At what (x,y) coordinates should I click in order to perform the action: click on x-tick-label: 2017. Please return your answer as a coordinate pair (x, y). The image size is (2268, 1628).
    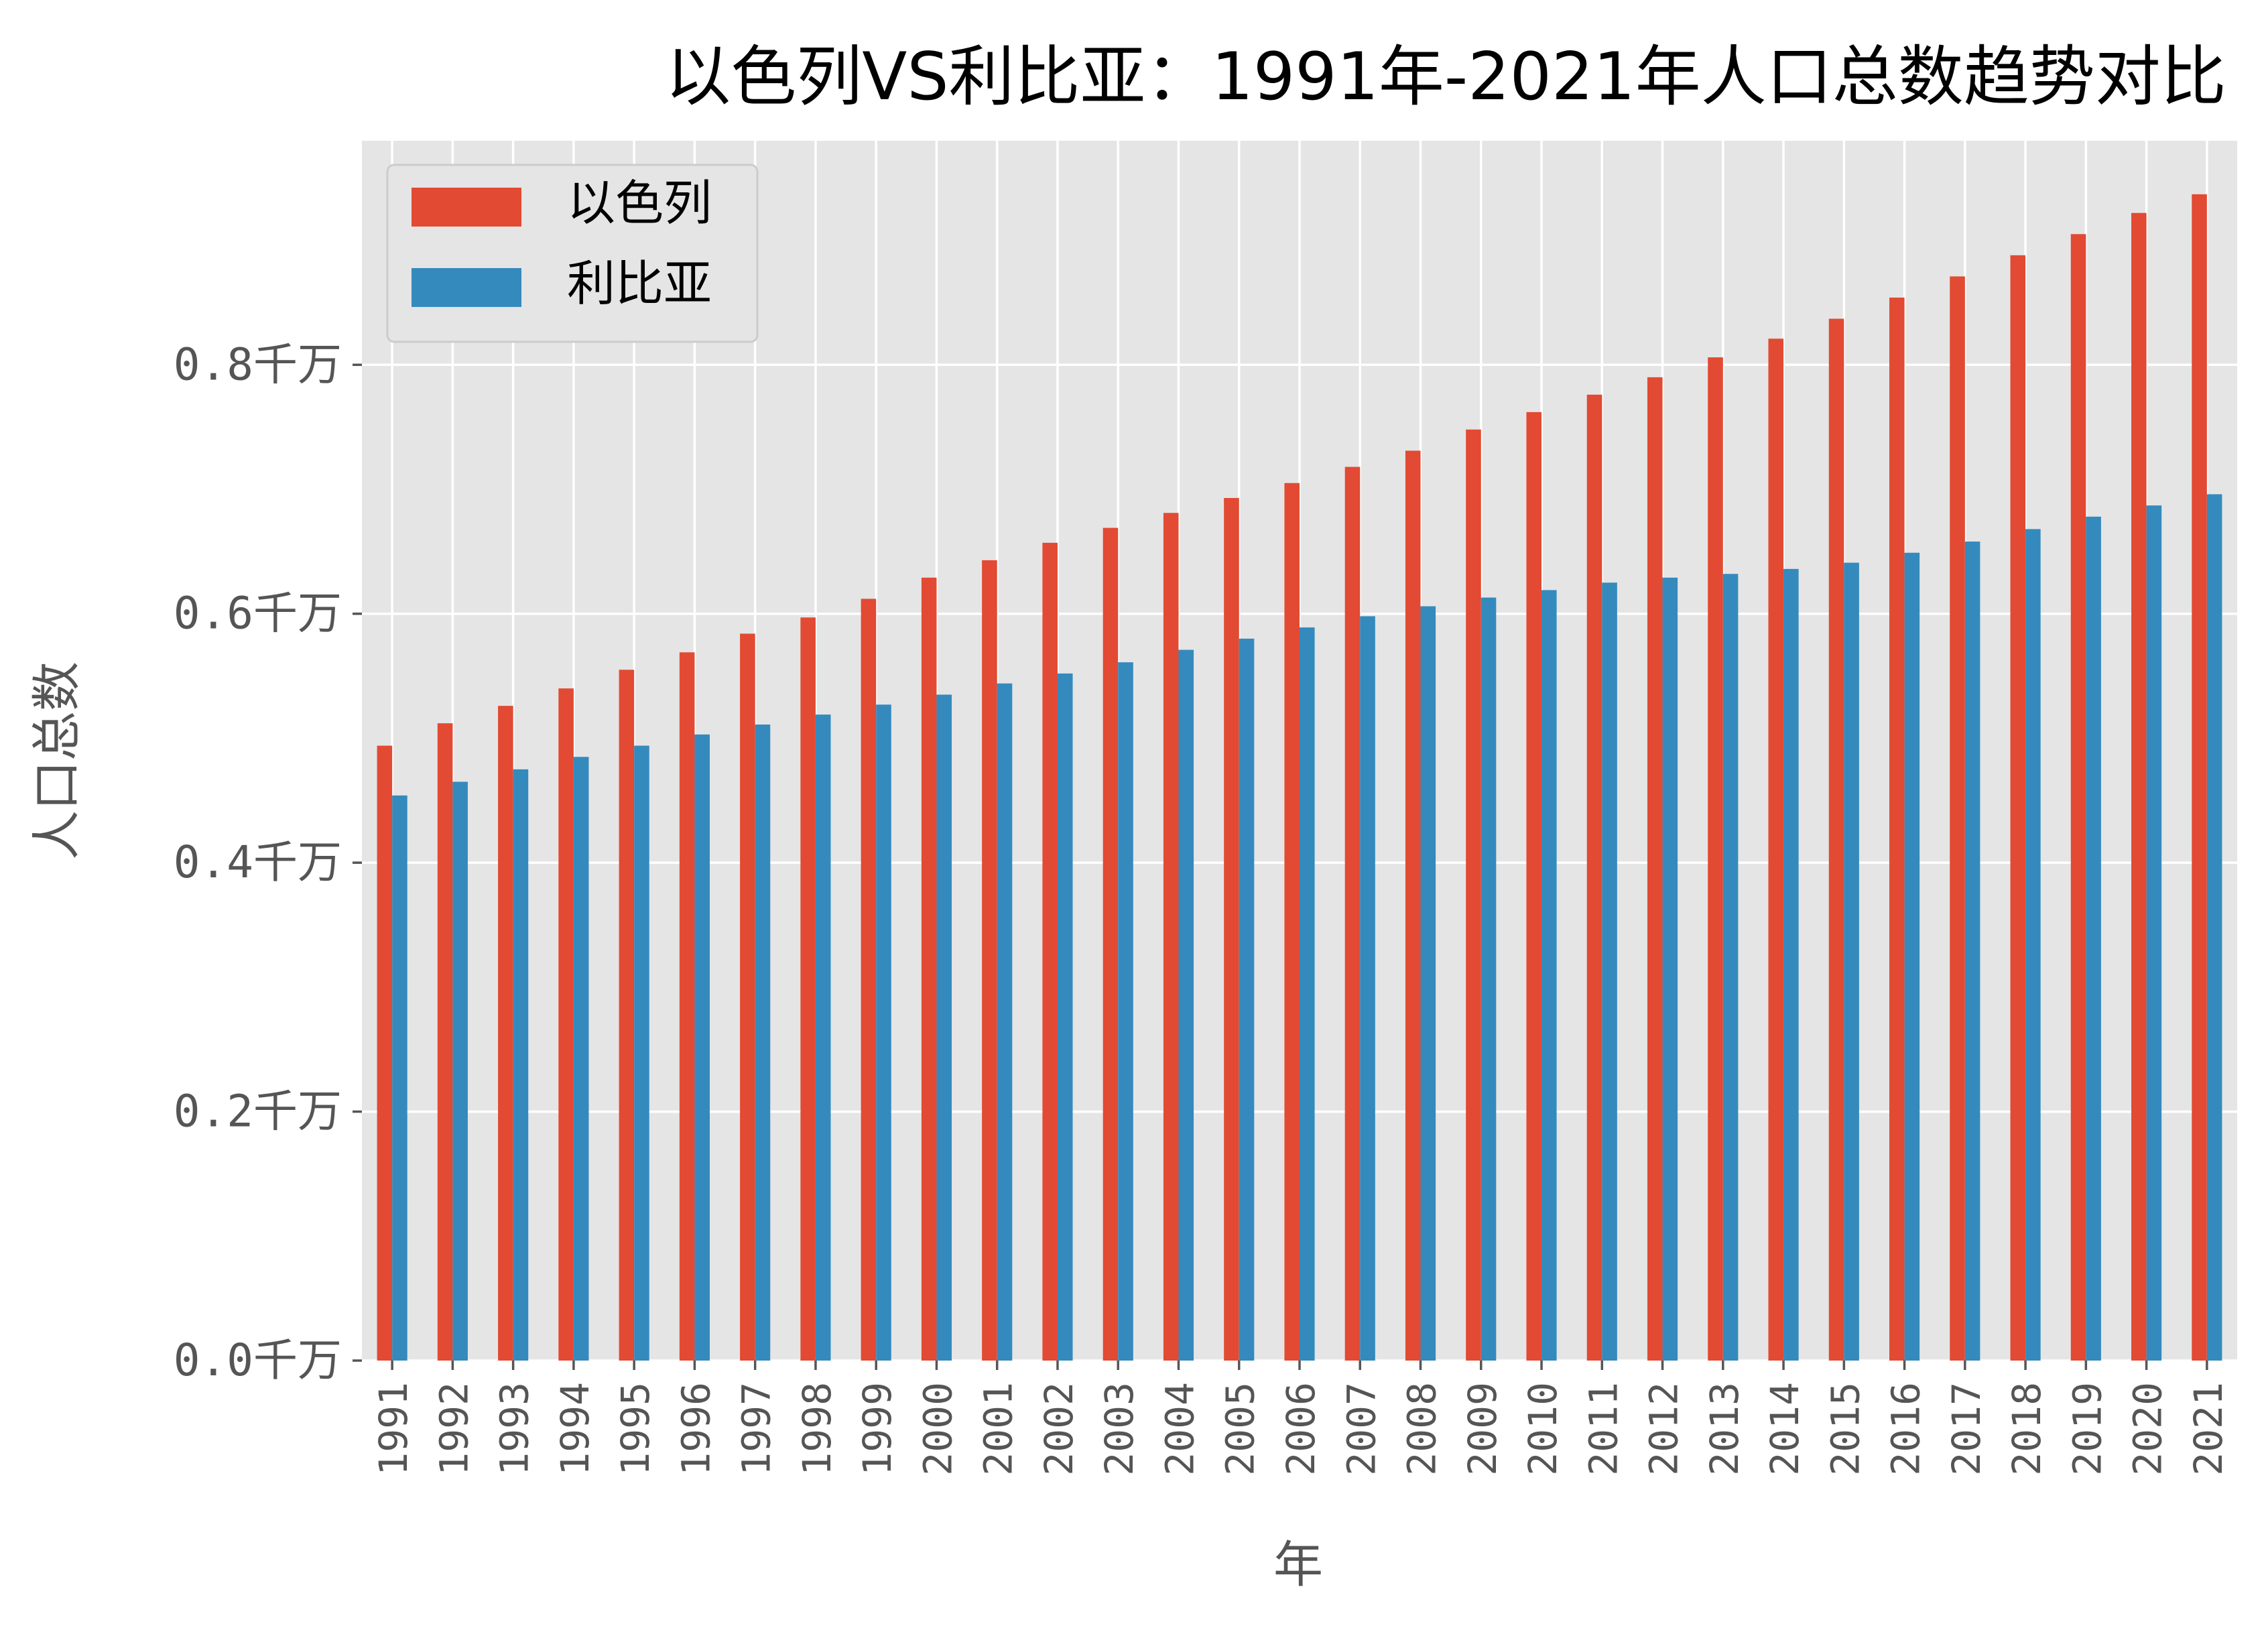
    Looking at the image, I should click on (1967, 1429).